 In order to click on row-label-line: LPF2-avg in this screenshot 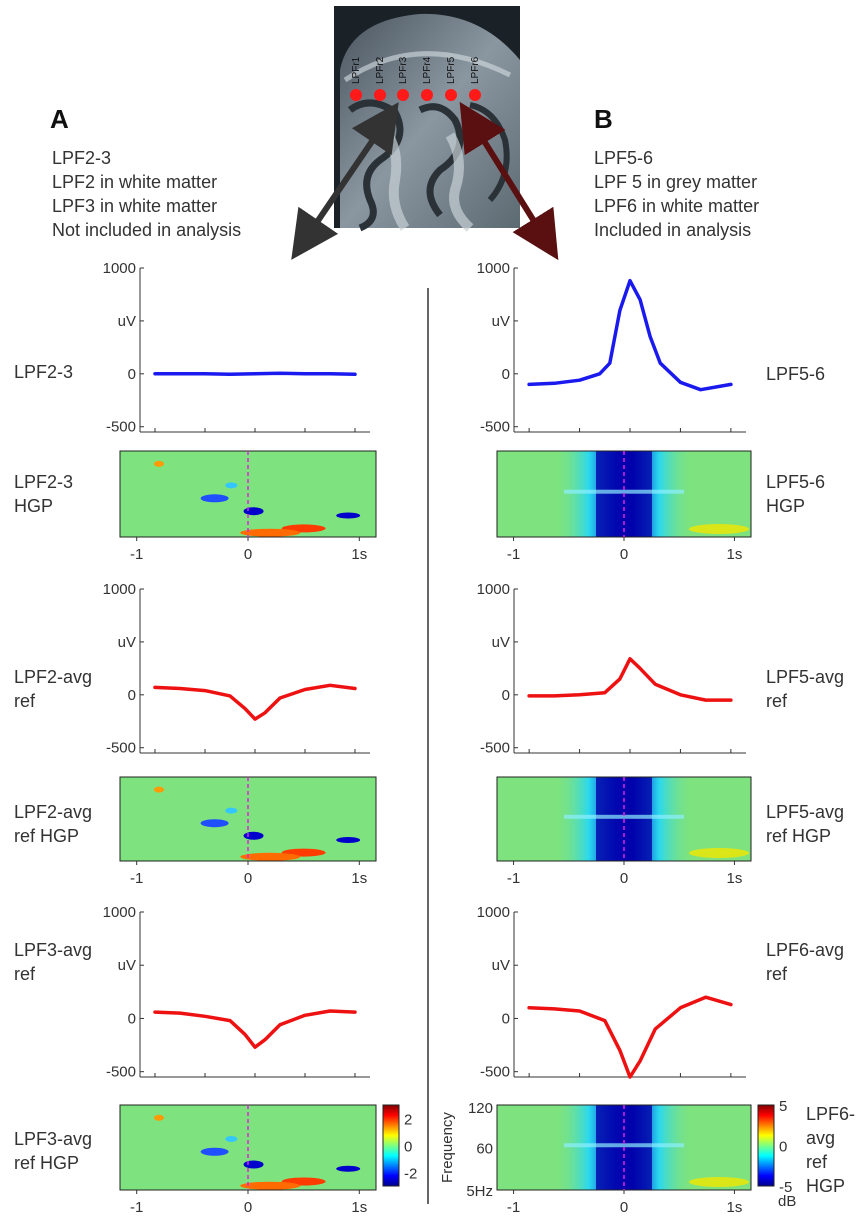, I will do `click(53, 812)`.